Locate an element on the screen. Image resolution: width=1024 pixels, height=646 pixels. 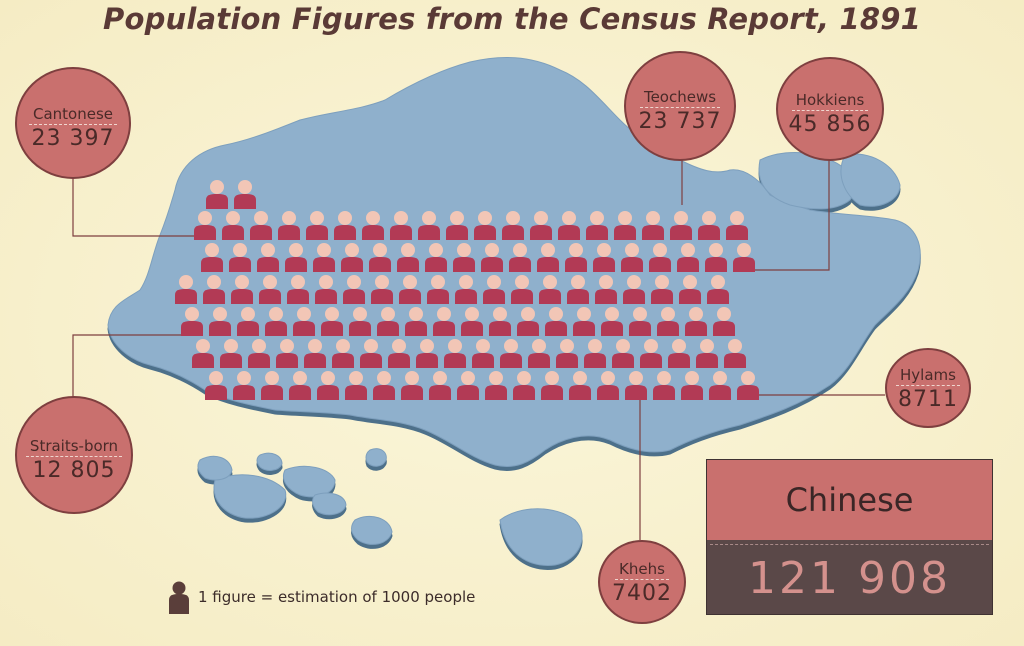
legend-text: 1 figure = estimation of 1000 people is located at coordinates (337, 597).